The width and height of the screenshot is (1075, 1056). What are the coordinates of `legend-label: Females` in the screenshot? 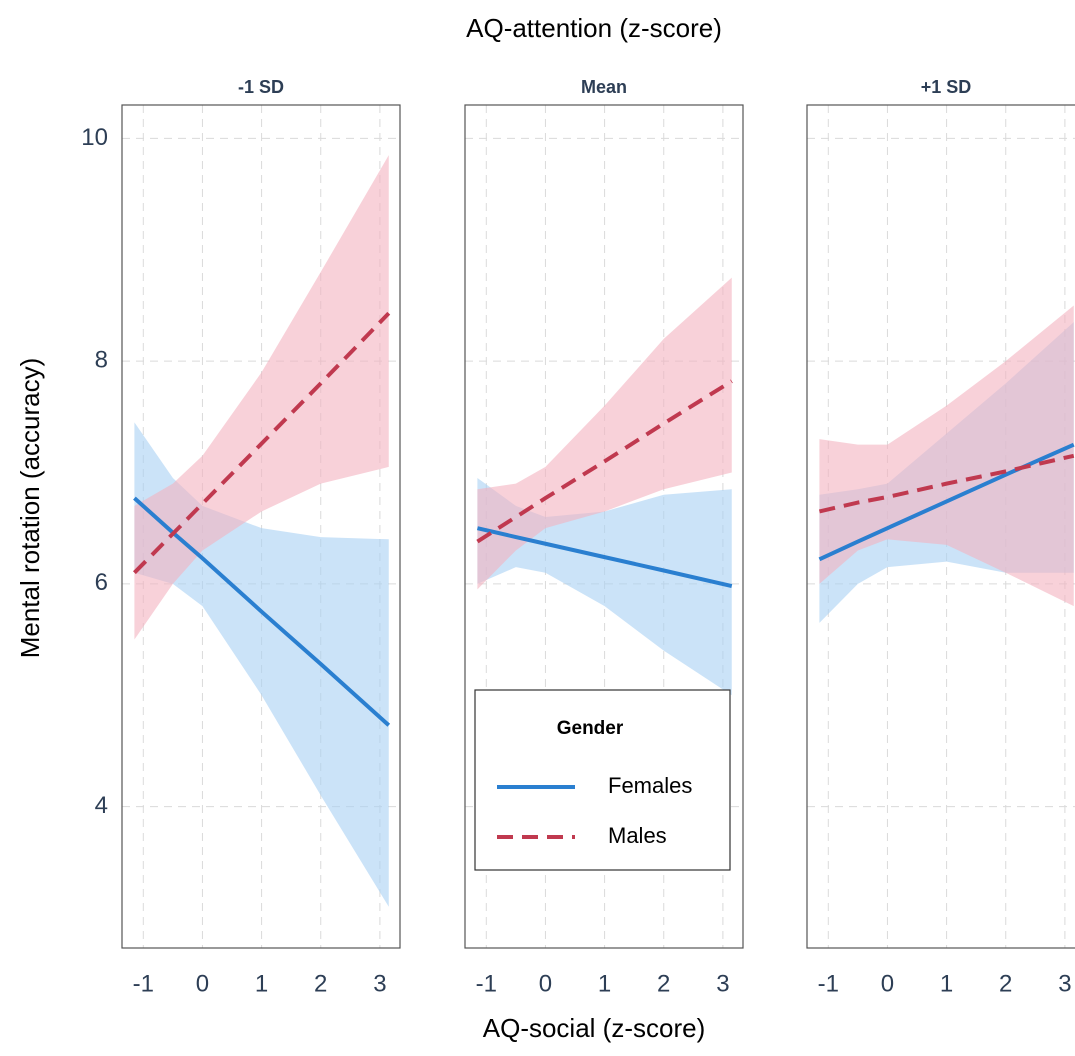 It's located at (650, 785).